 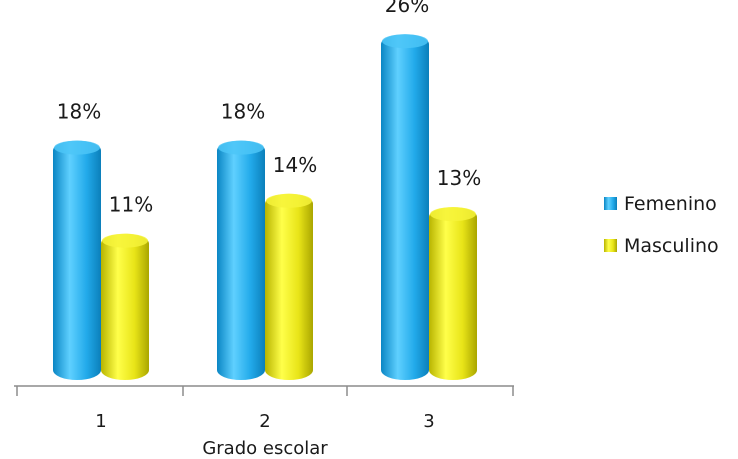 I want to click on legend: Femenino Masculino, so click(x=661, y=225).